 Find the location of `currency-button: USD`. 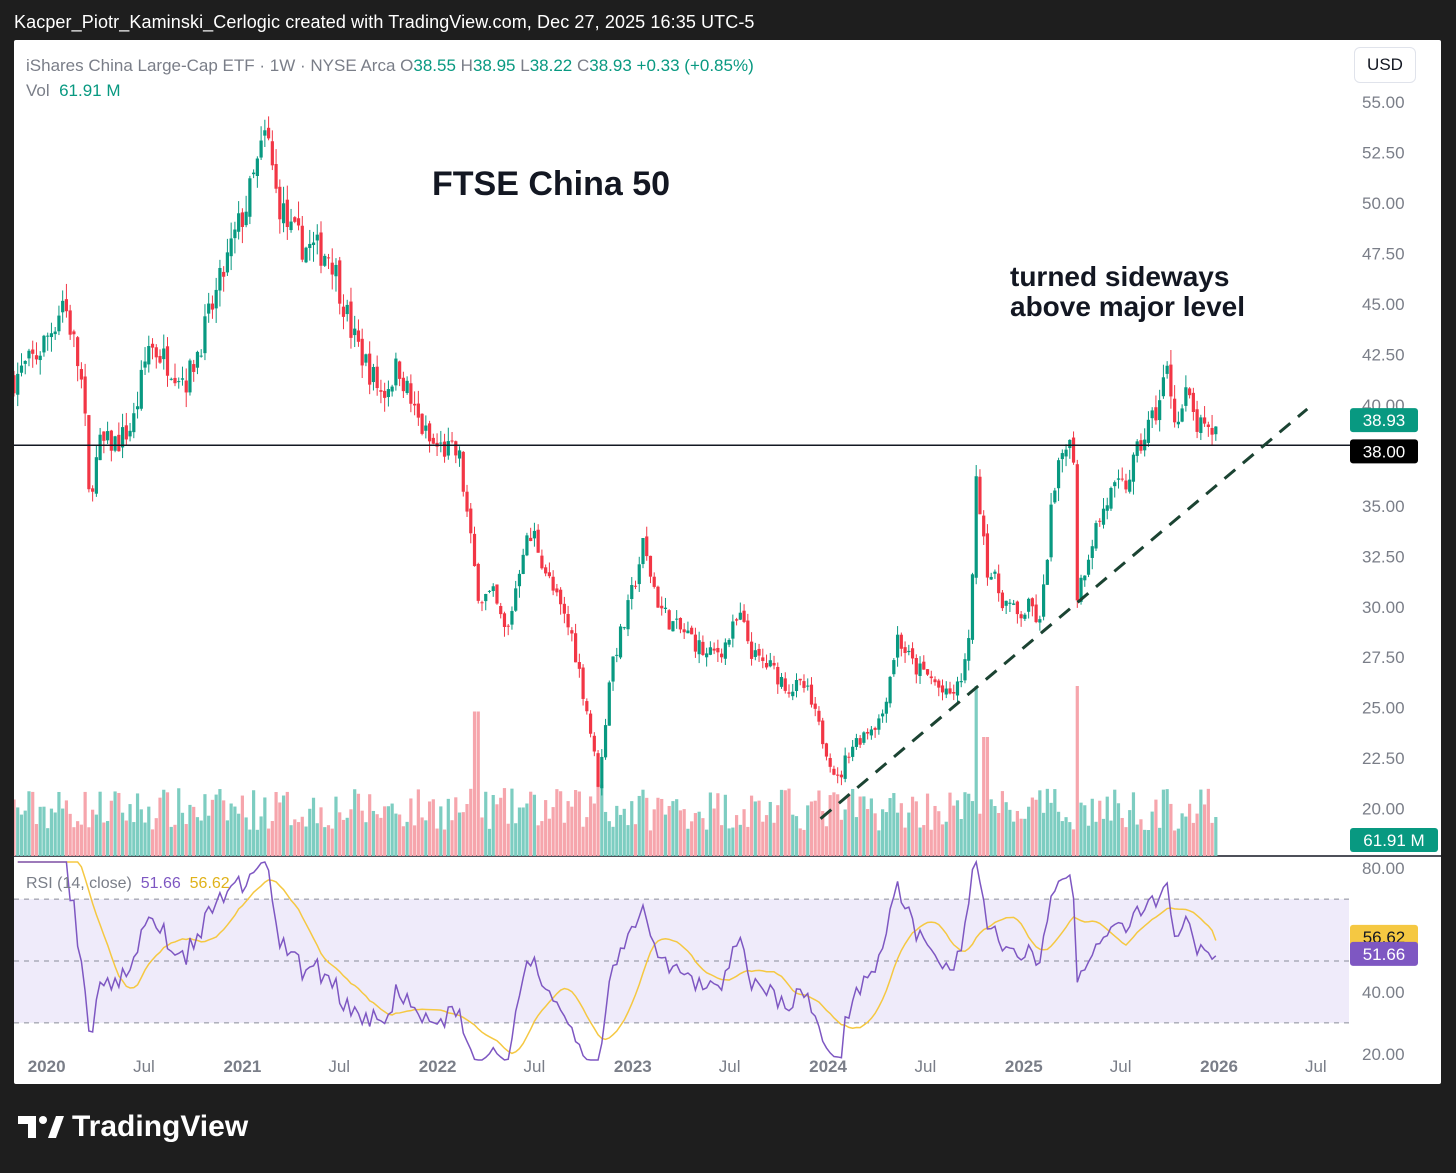

currency-button: USD is located at coordinates (1385, 65).